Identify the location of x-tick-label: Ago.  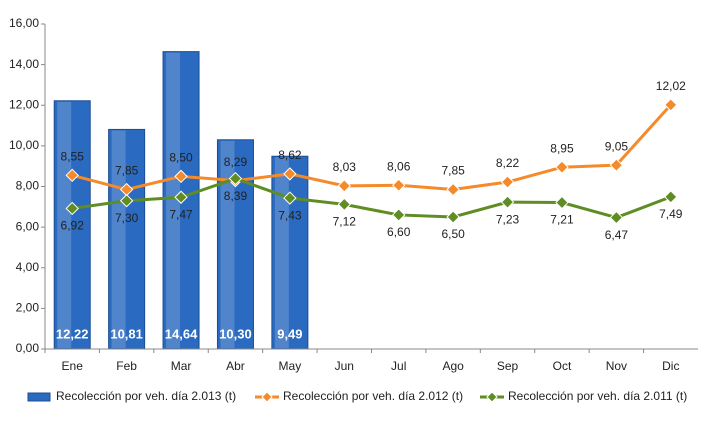
(453, 366).